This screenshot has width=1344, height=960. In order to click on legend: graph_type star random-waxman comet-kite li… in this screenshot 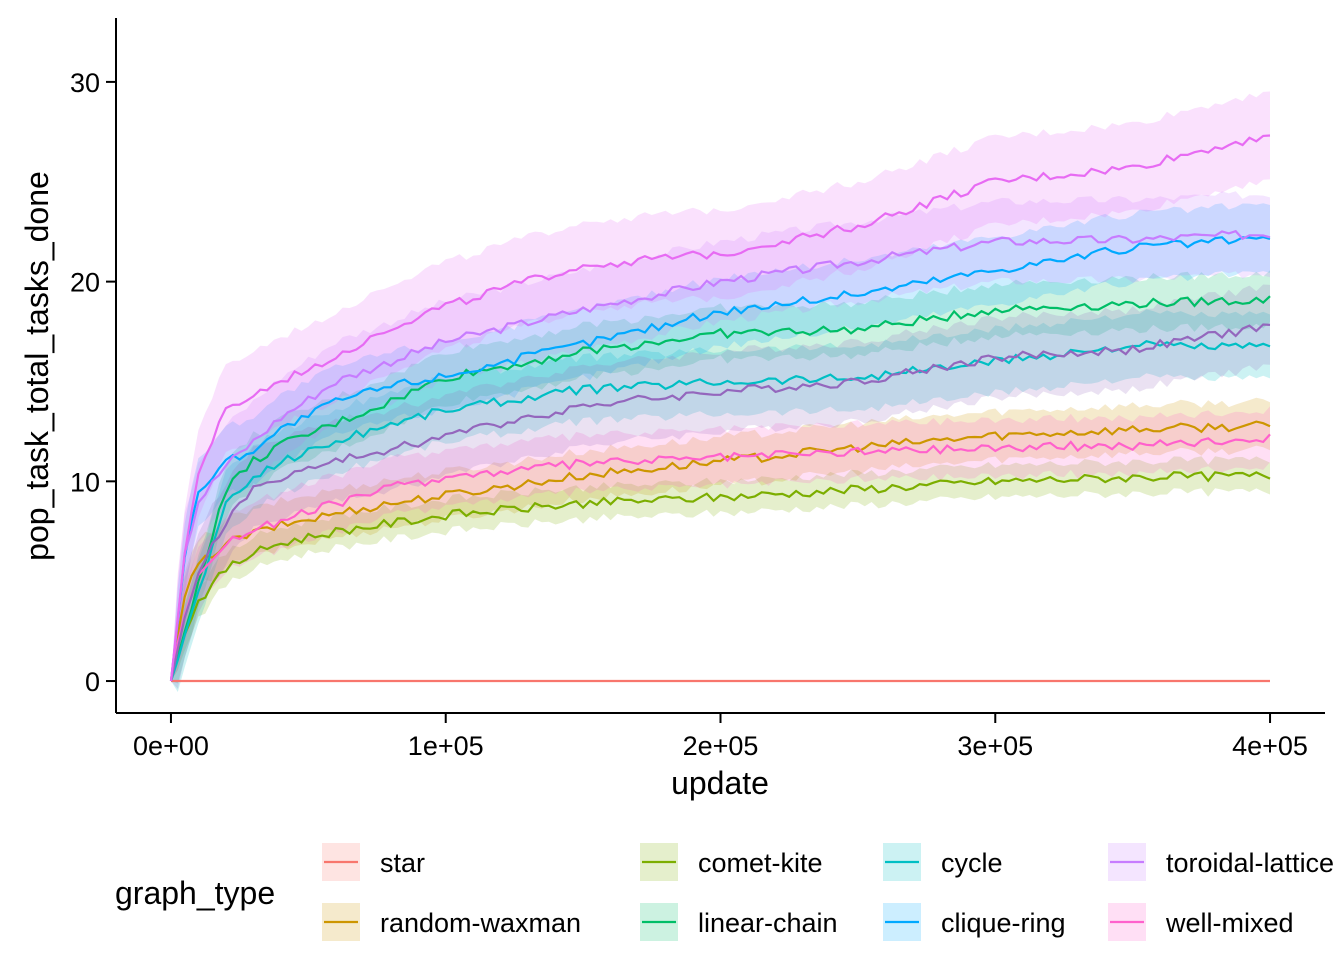, I will do `click(724, 892)`.